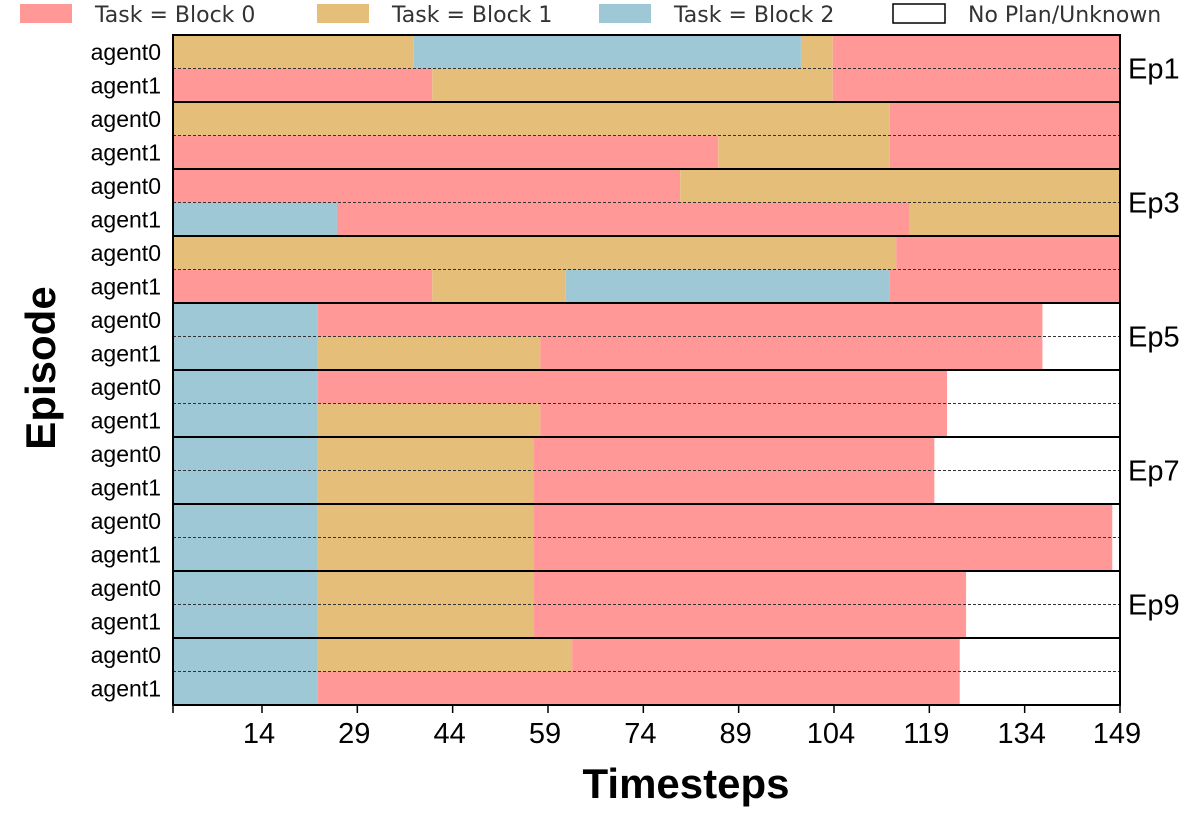 This screenshot has width=1200, height=831. Describe the element at coordinates (245, 554) in the screenshot. I see `bar-segment-ep8-agent1-block2` at that location.